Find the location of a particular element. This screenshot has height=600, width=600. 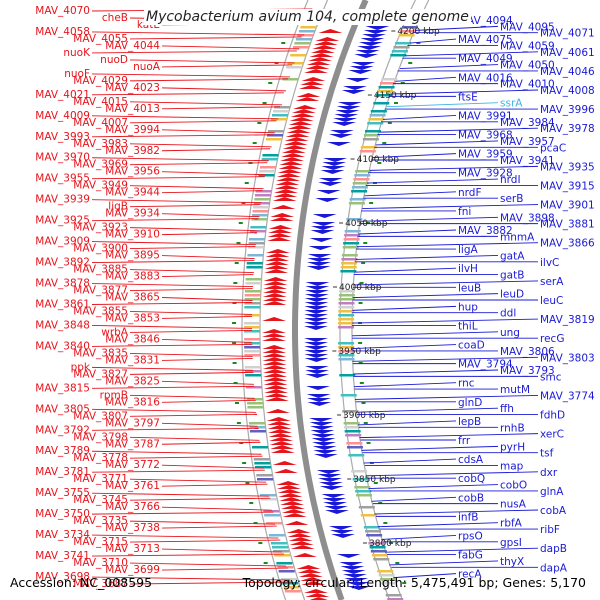

left-gene-label: MAV_3993 is located at coordinates (62, 137).